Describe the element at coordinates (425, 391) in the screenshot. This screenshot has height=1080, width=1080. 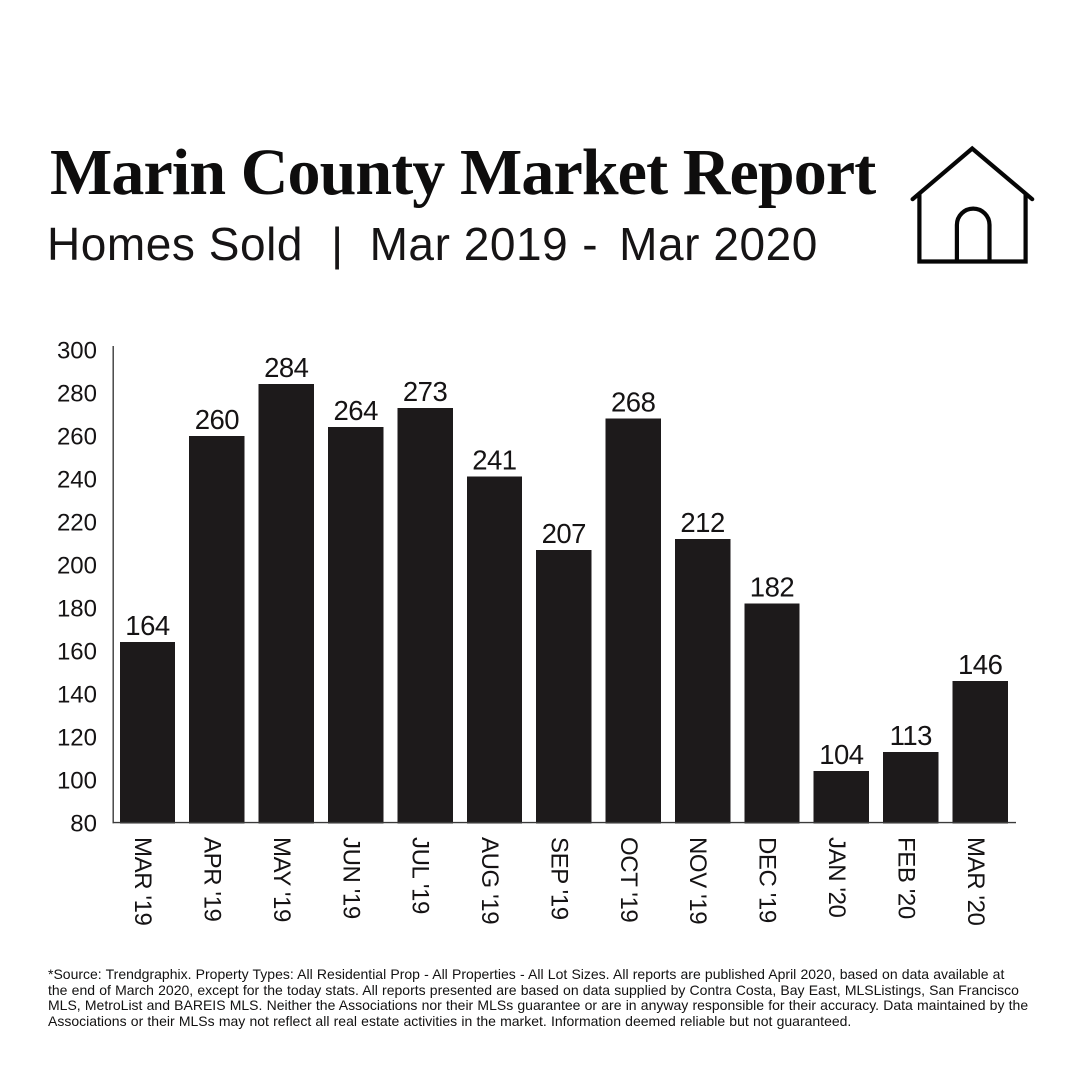
I see `svg-text: 273` at that location.